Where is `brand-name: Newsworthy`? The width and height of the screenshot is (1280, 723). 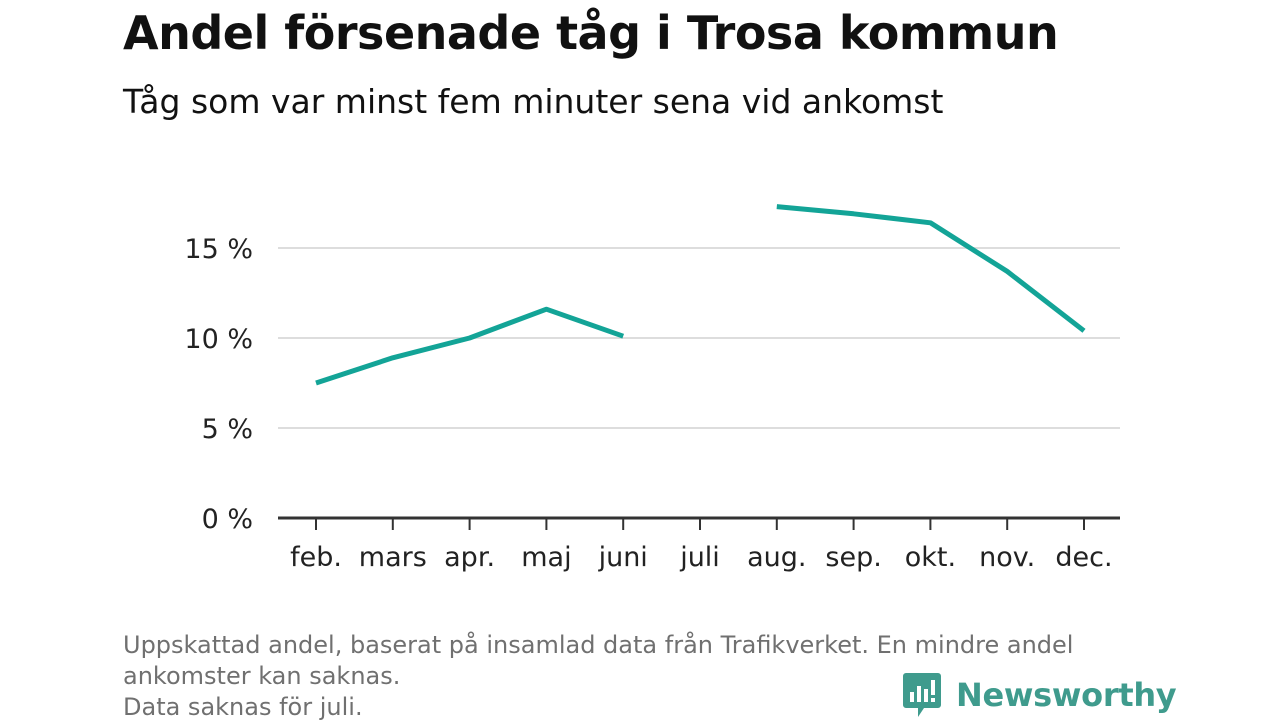
brand-name: Newsworthy is located at coordinates (1066, 695).